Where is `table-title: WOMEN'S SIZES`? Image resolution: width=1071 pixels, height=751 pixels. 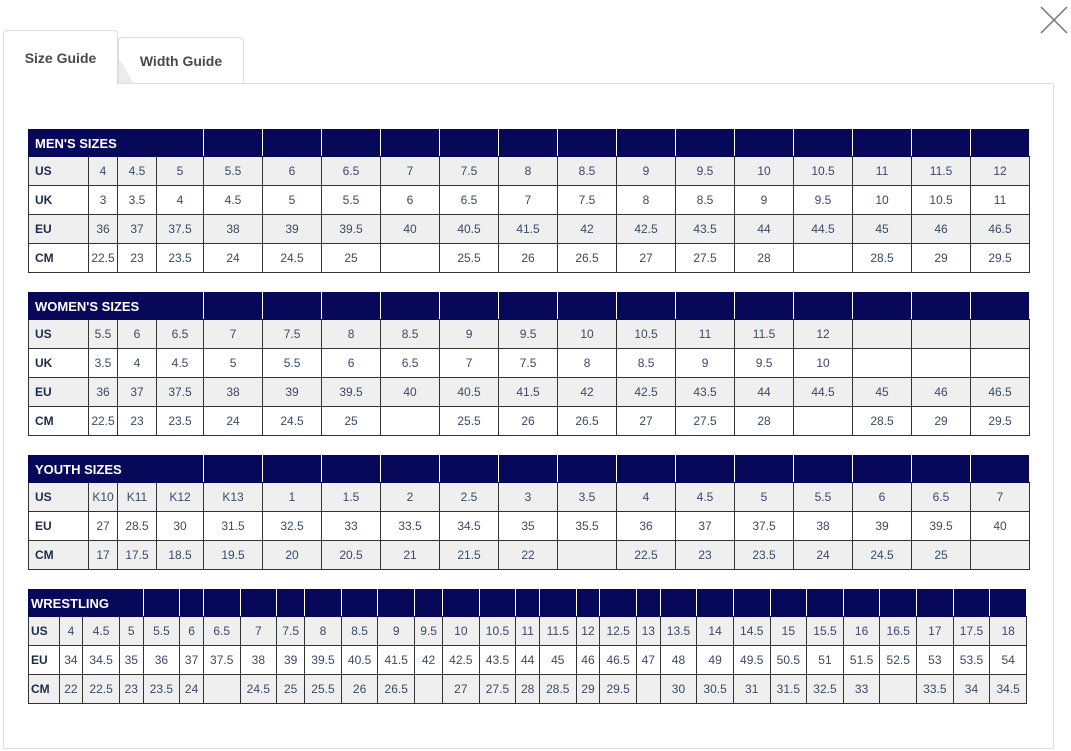
table-title: WOMEN'S SIZES is located at coordinates (116, 306).